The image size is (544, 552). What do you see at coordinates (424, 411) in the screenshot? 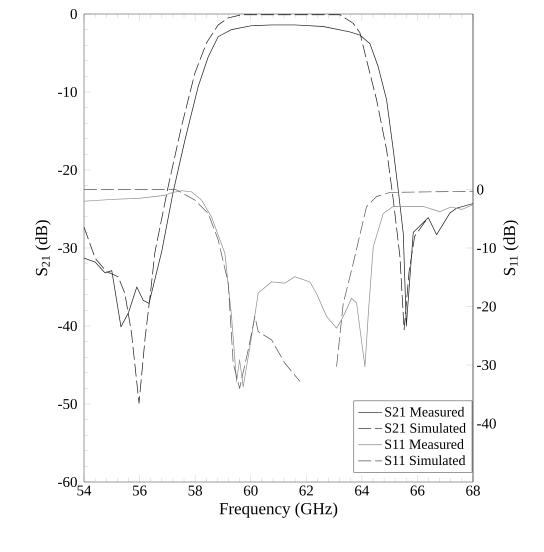
I see `legend-label: S21 Measured` at bounding box center [424, 411].